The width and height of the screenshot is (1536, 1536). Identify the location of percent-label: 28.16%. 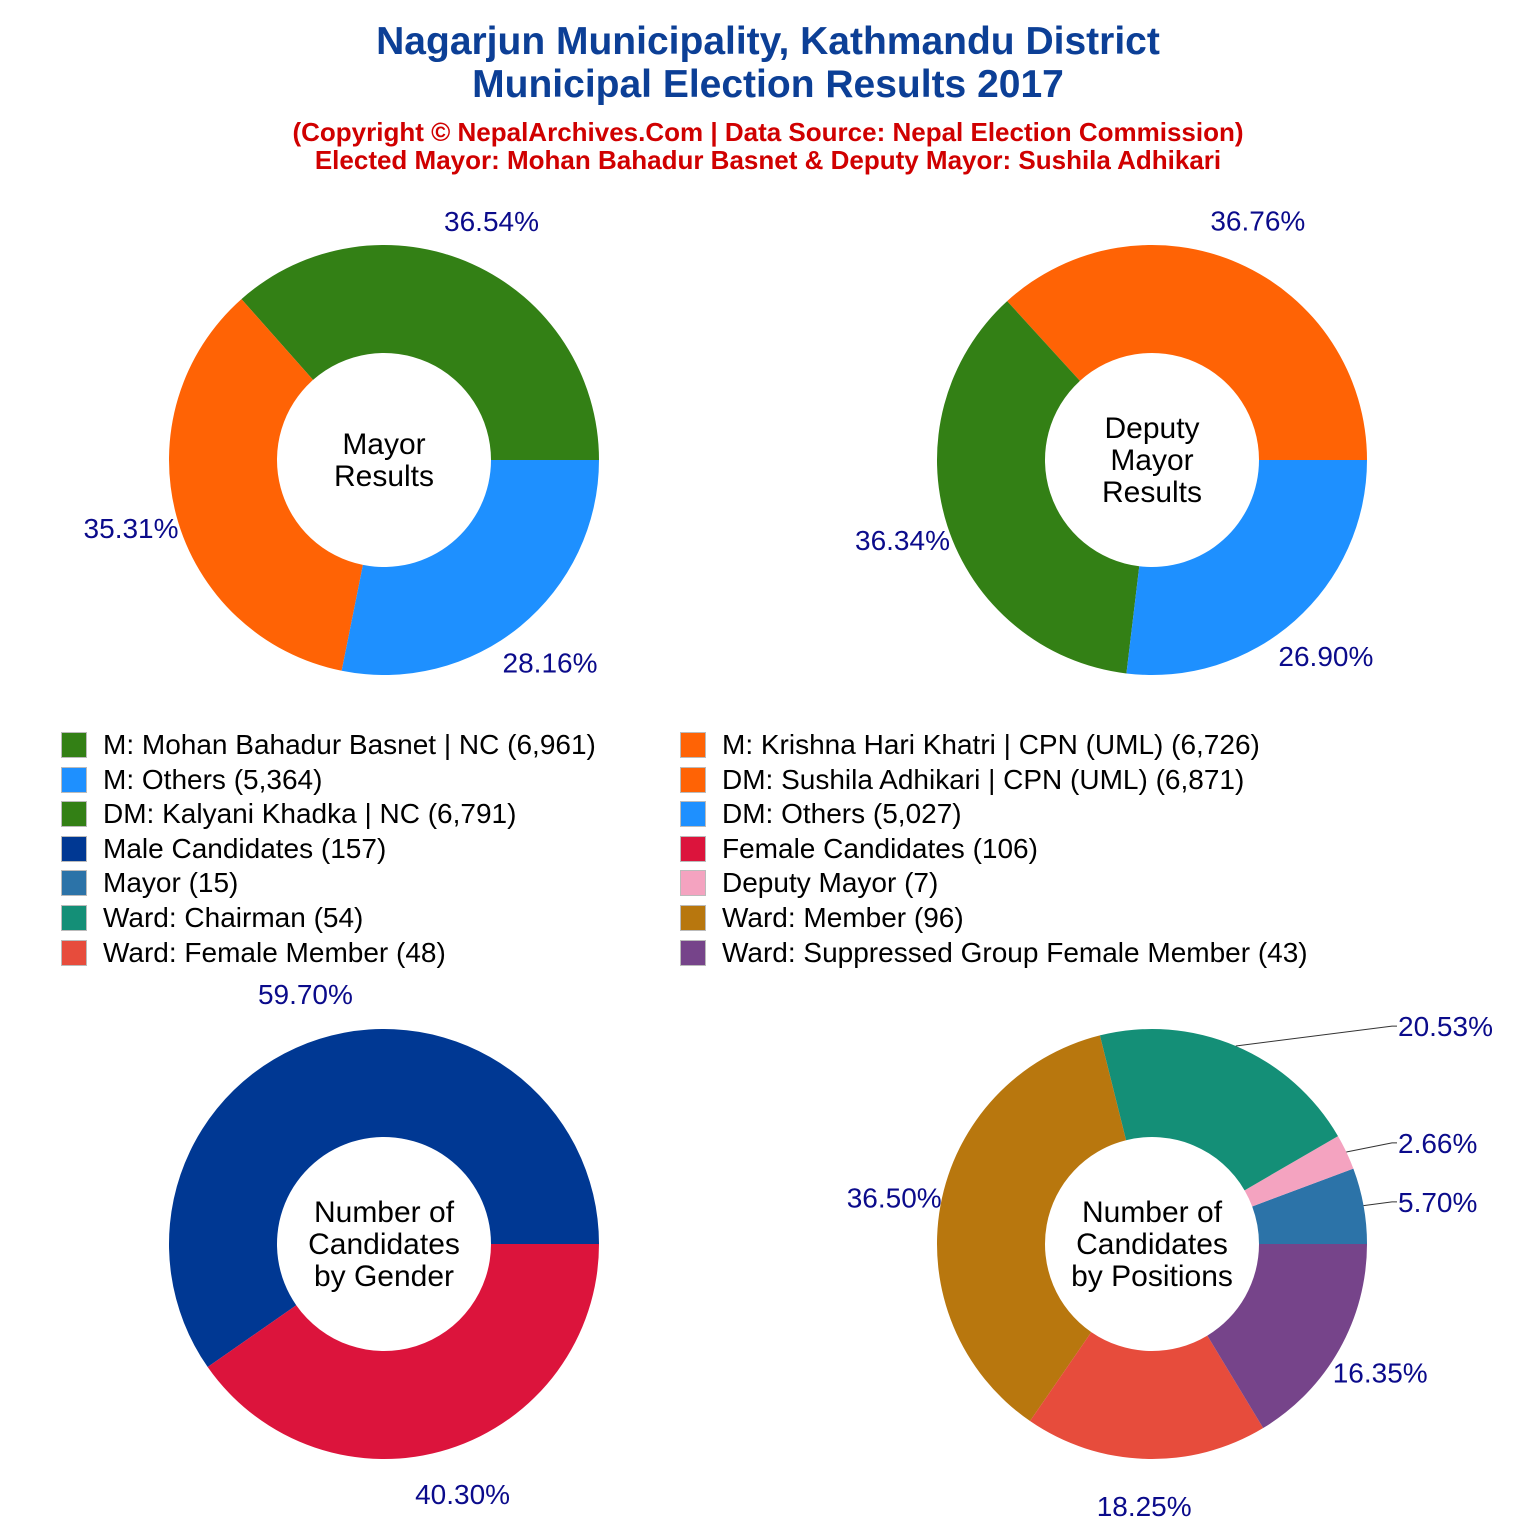
(550, 663).